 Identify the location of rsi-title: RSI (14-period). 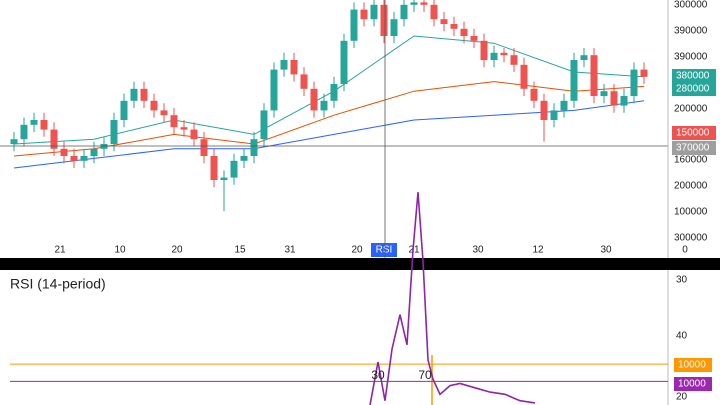
(58, 284).